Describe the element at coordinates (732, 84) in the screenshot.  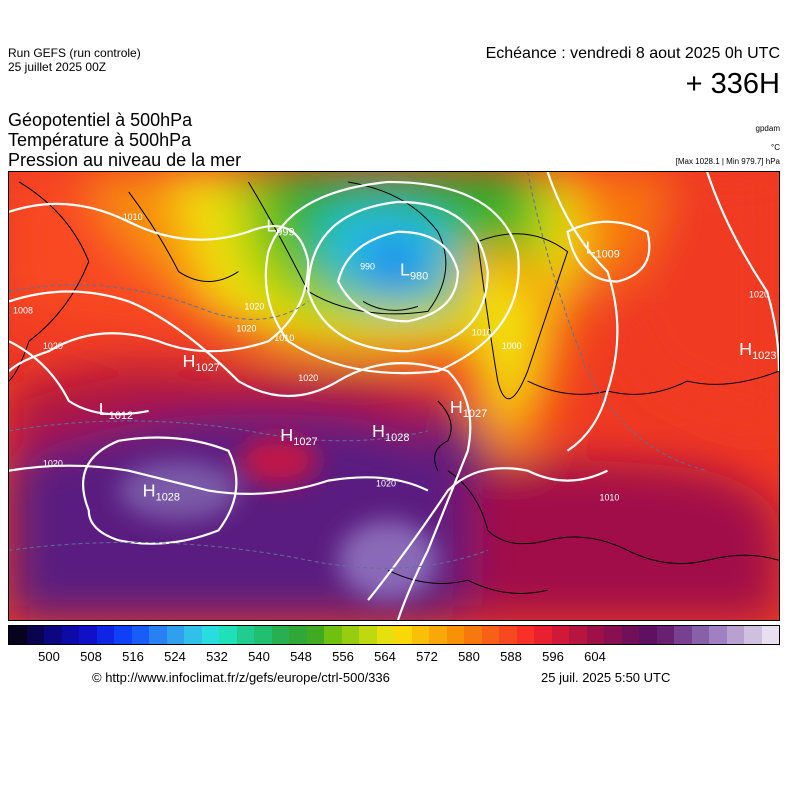
I see `forecast-offset: + 336H` at that location.